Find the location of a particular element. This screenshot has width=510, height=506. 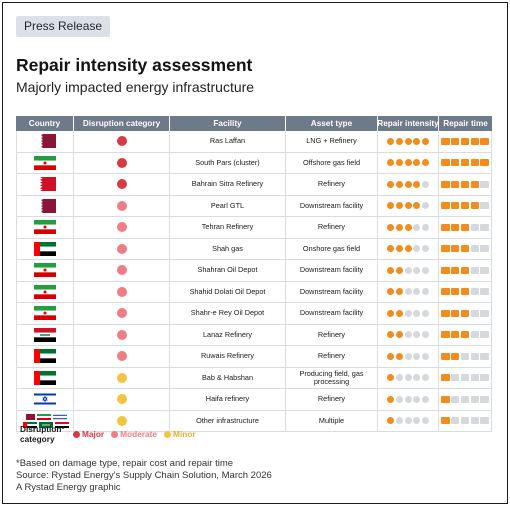

legend-label: Disruption* category is located at coordinates (42, 434).